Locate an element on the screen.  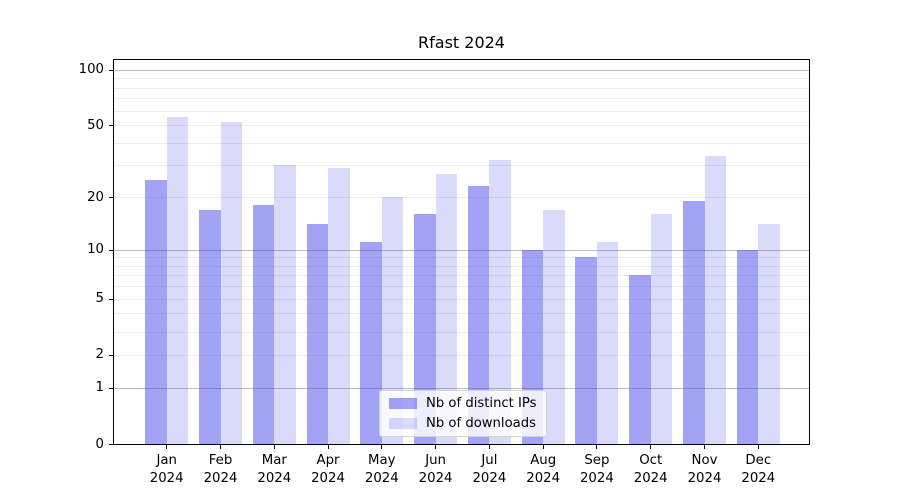
legend-item-distinct-ips: Nb of distinct IPs is located at coordinates (463, 403).